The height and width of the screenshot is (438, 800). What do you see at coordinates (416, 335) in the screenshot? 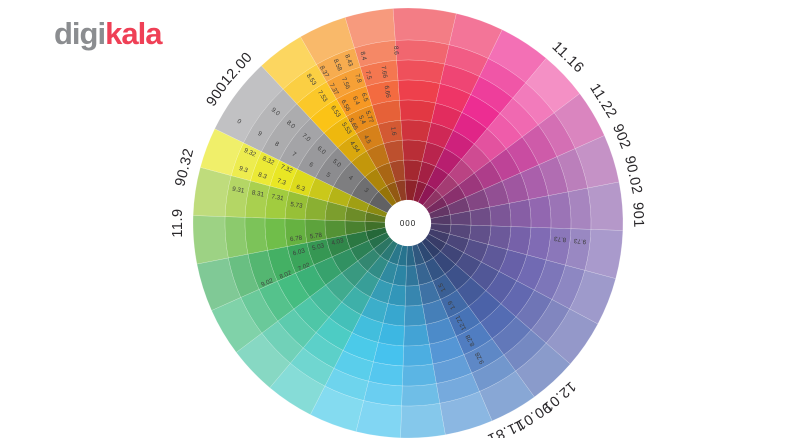
I see `wheel-segment-sky-blue-ring4` at bounding box center [416, 335].